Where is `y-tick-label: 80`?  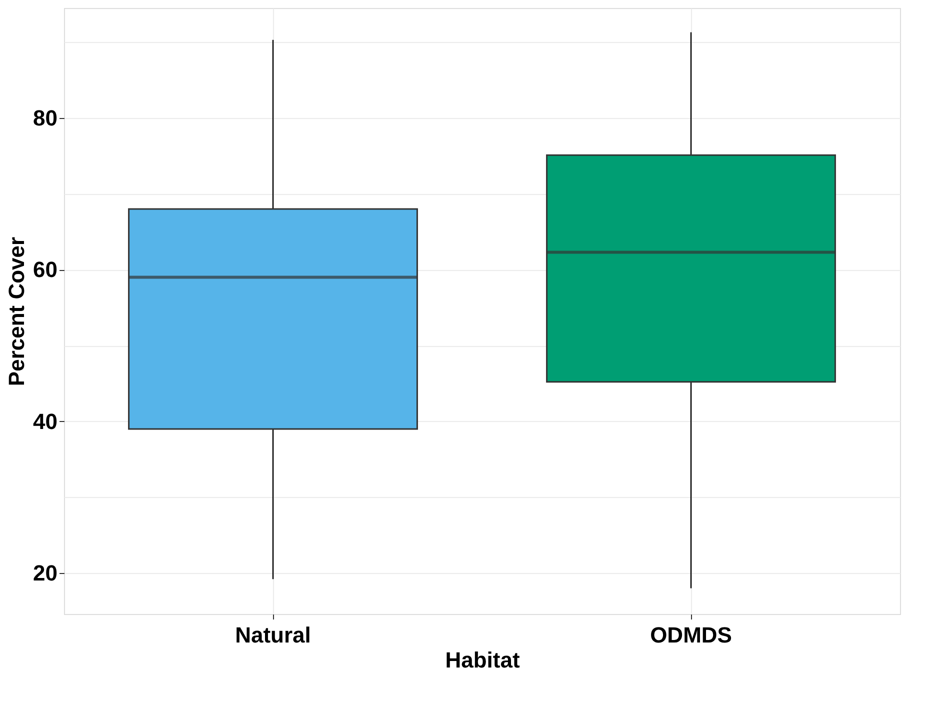
y-tick-label: 80 is located at coordinates (45, 117).